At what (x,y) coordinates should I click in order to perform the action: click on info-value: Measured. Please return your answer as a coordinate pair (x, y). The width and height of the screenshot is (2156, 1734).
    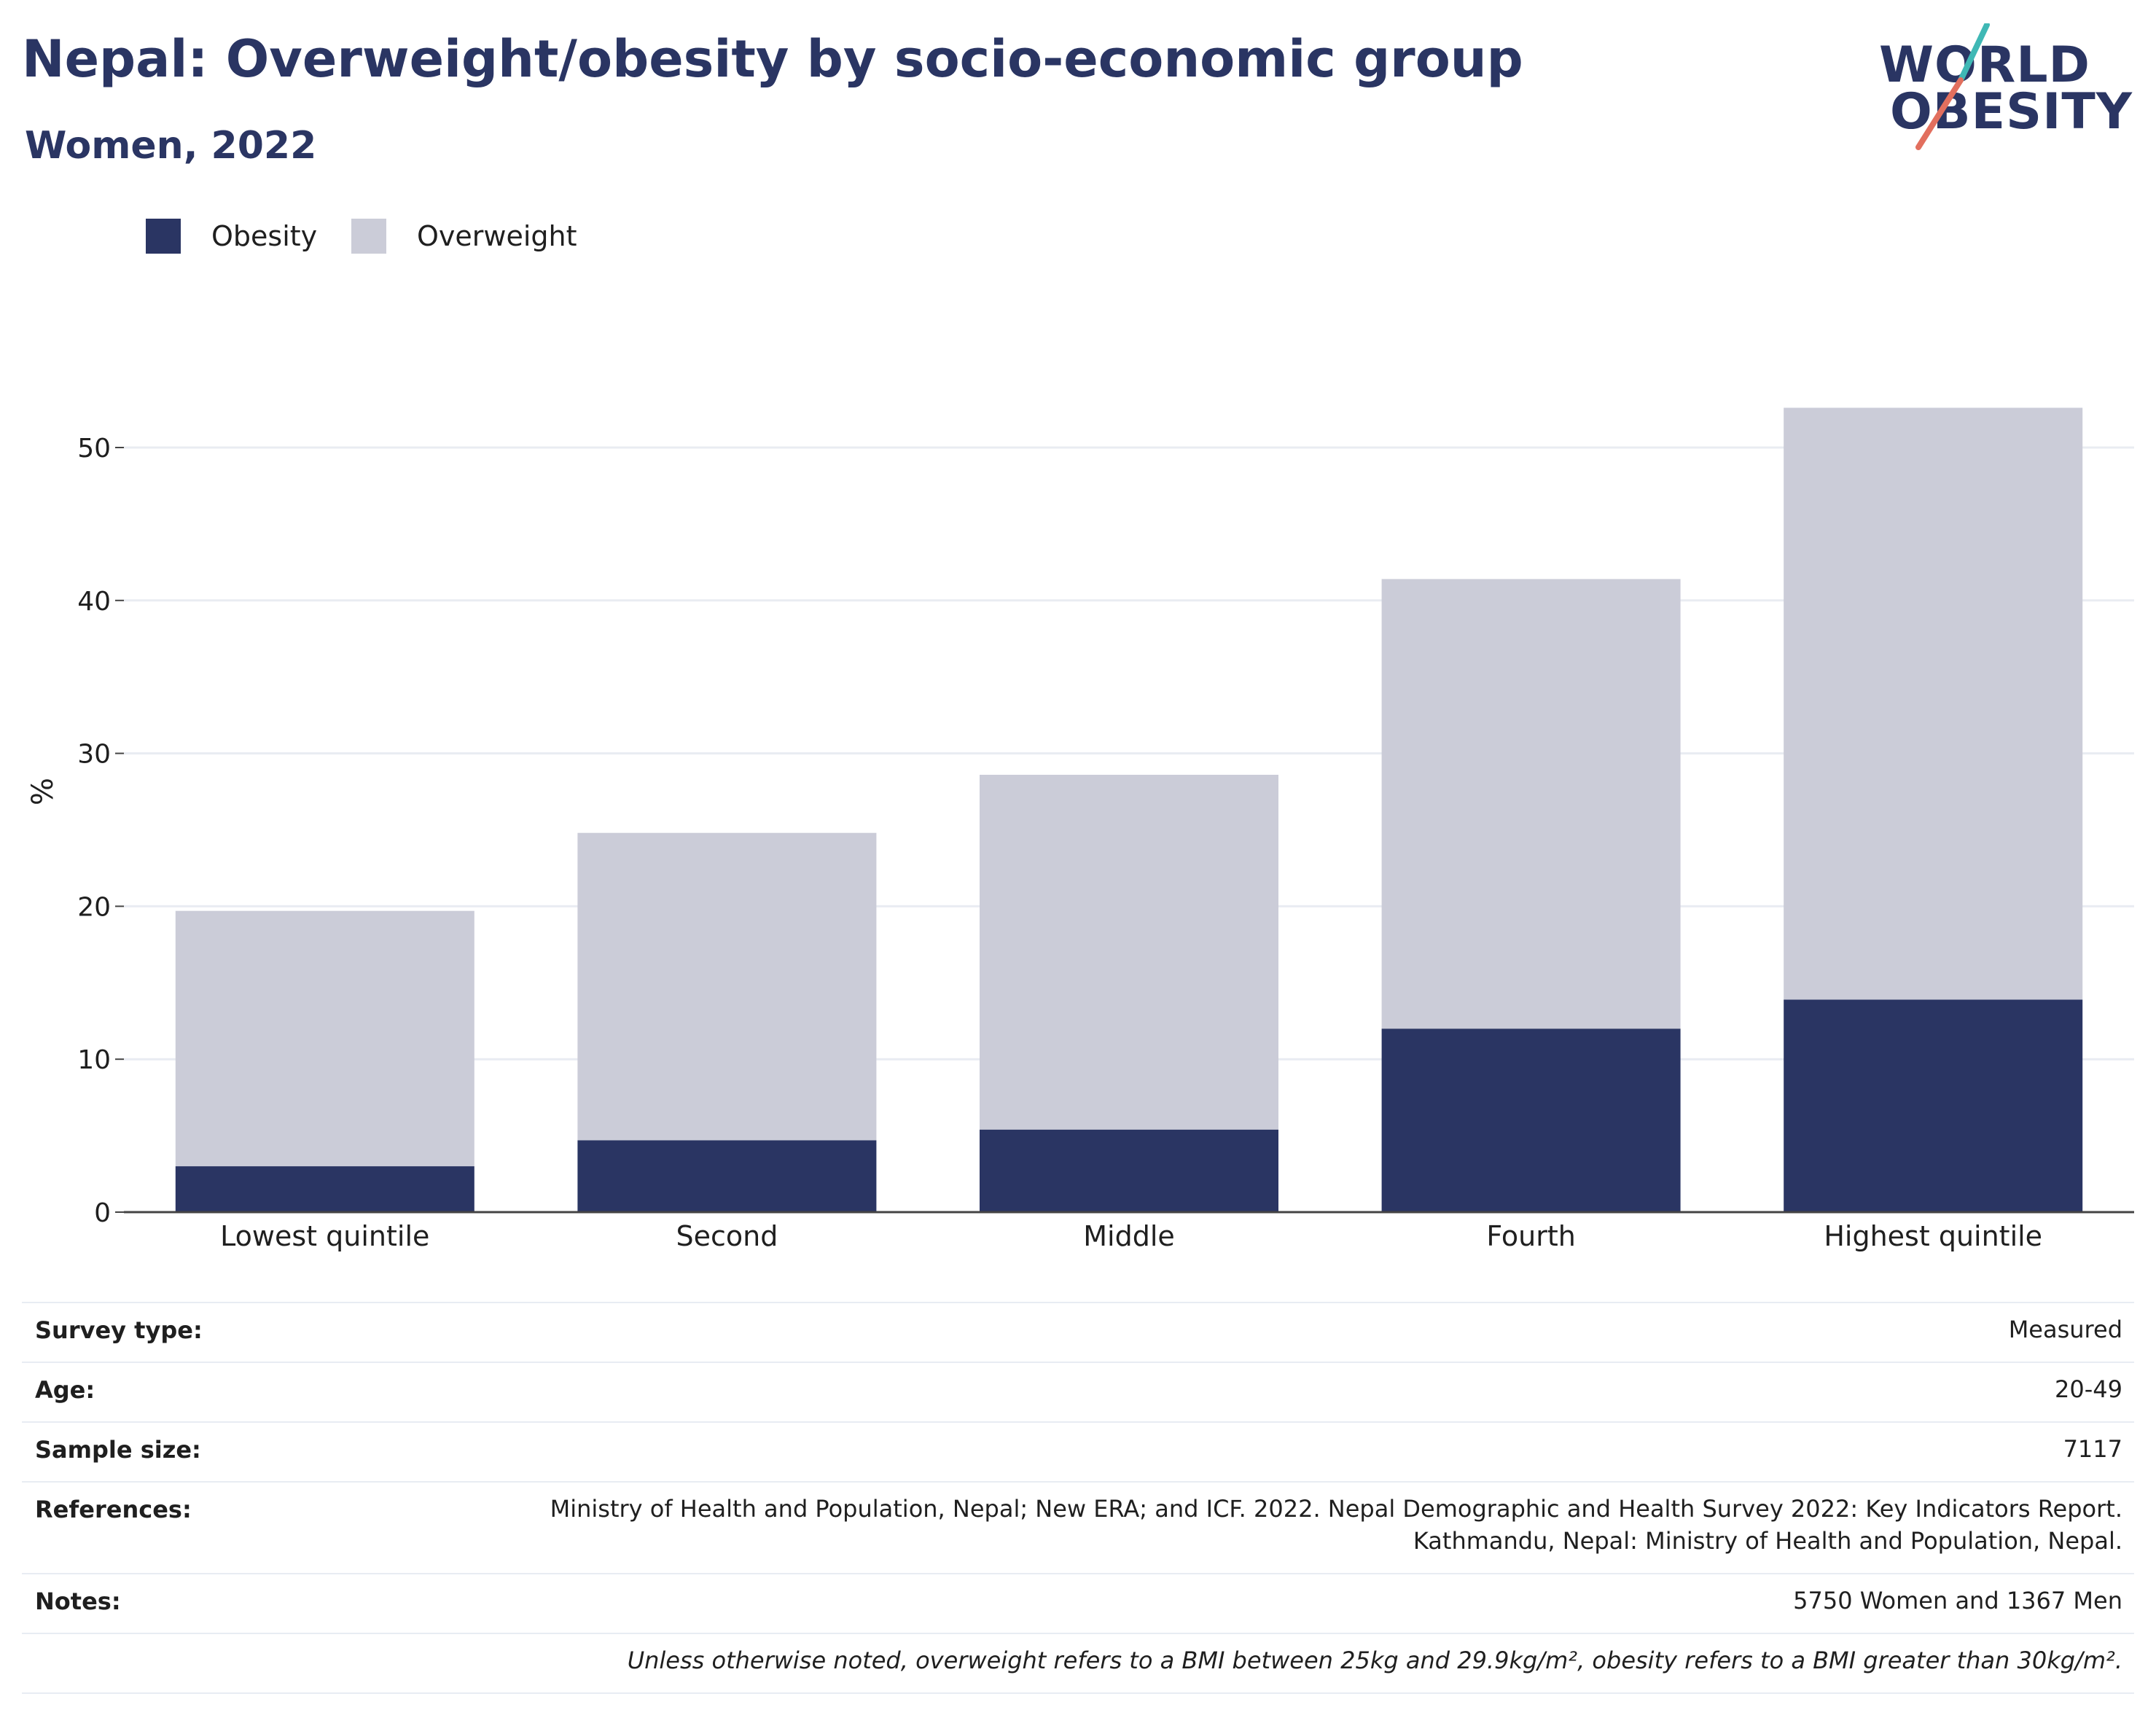
    Looking at the image, I should click on (2065, 1329).